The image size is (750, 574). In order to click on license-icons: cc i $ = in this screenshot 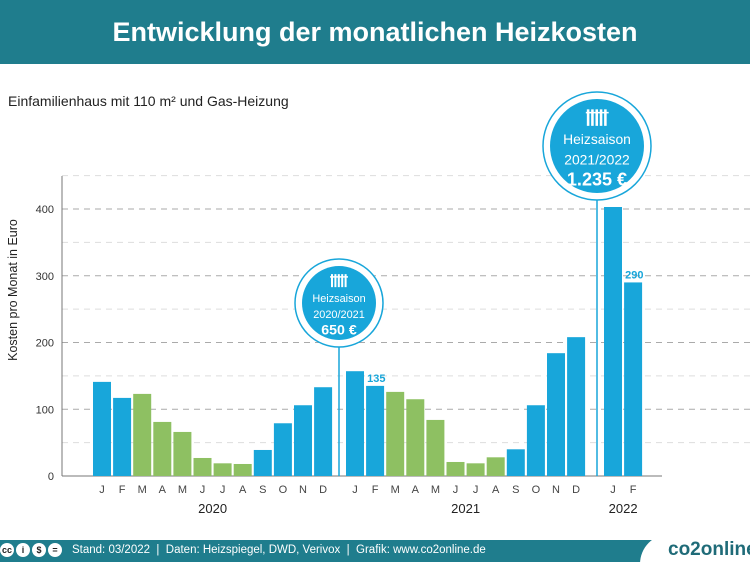, I will do `click(31, 550)`.